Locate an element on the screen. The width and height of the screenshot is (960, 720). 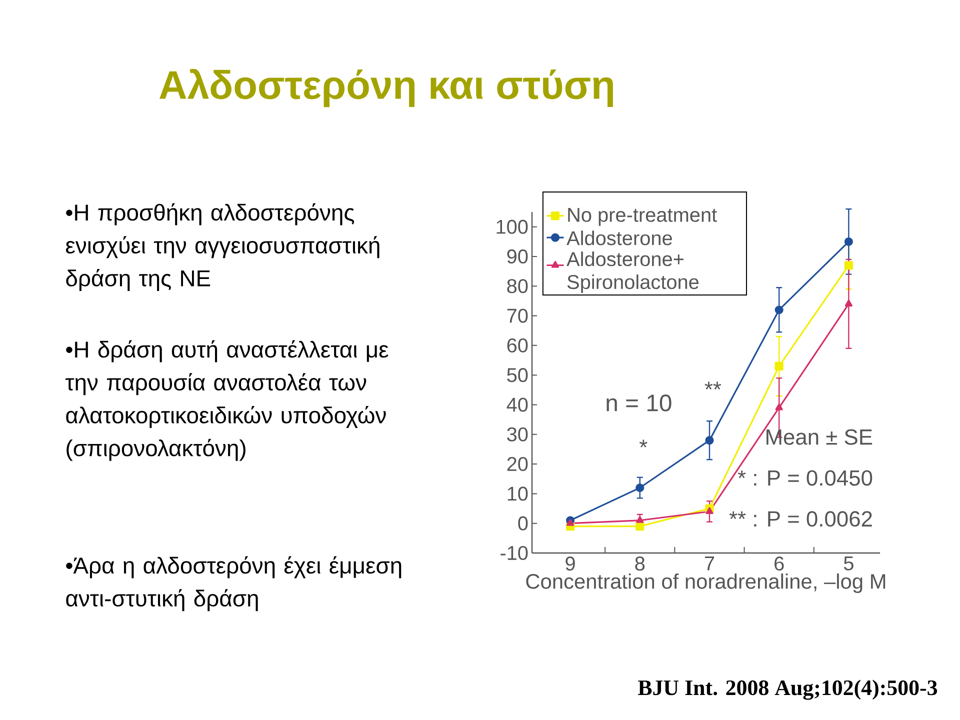
annotation: Mean ± SE is located at coordinates (819, 437).